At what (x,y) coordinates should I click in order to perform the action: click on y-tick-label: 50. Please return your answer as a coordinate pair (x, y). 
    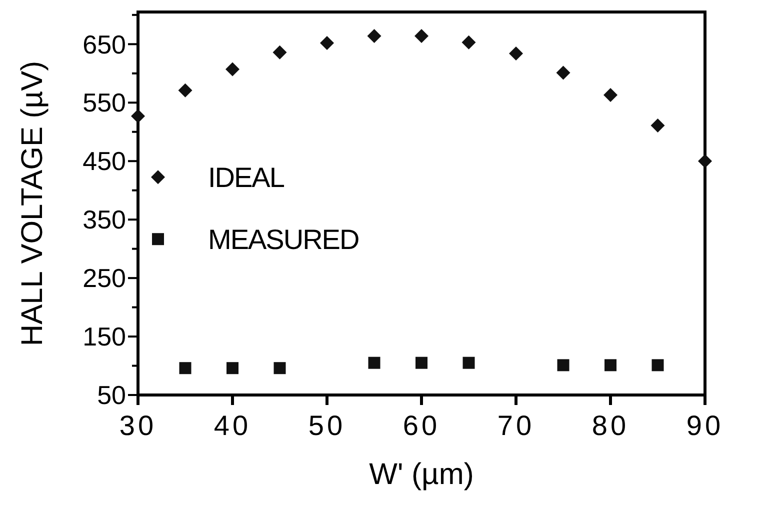
    Looking at the image, I should click on (111, 395).